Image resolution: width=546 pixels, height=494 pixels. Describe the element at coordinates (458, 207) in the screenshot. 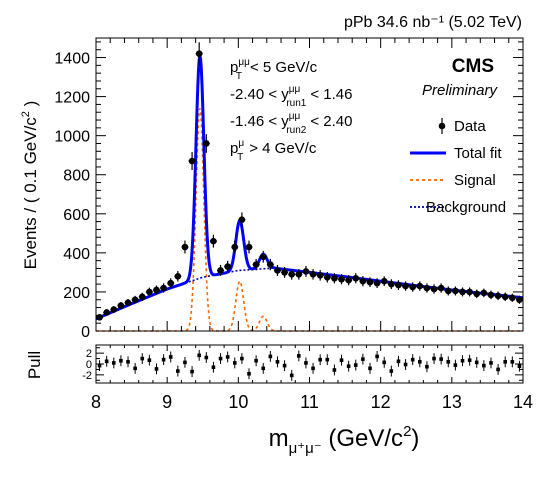

I see `legend-entry-background: Background` at that location.